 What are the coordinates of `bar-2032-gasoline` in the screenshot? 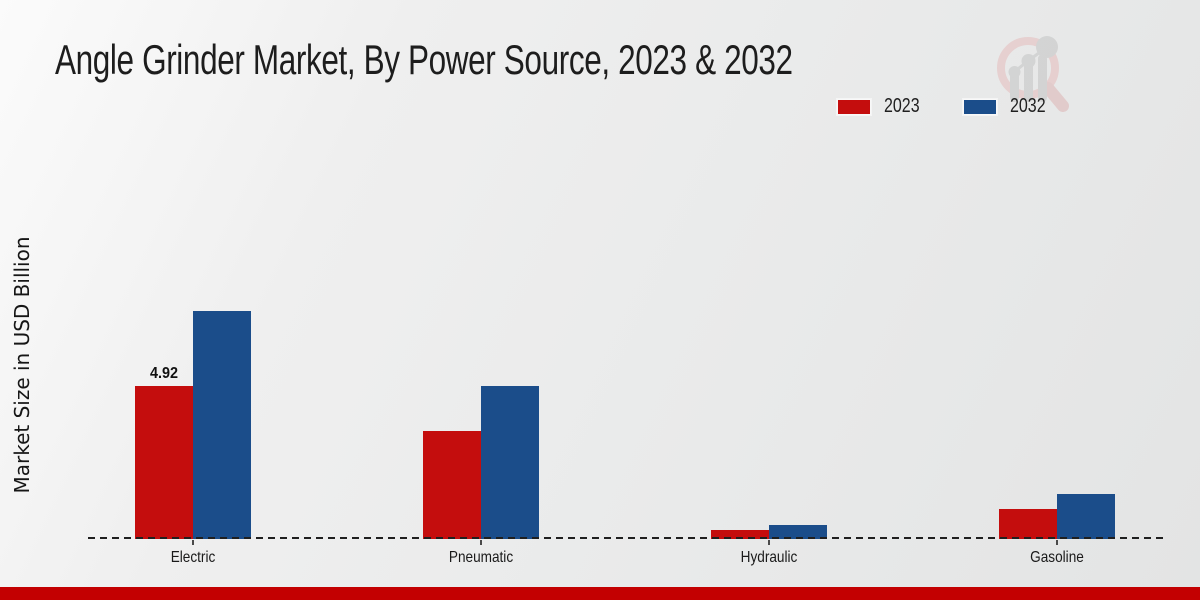 It's located at (1086, 516).